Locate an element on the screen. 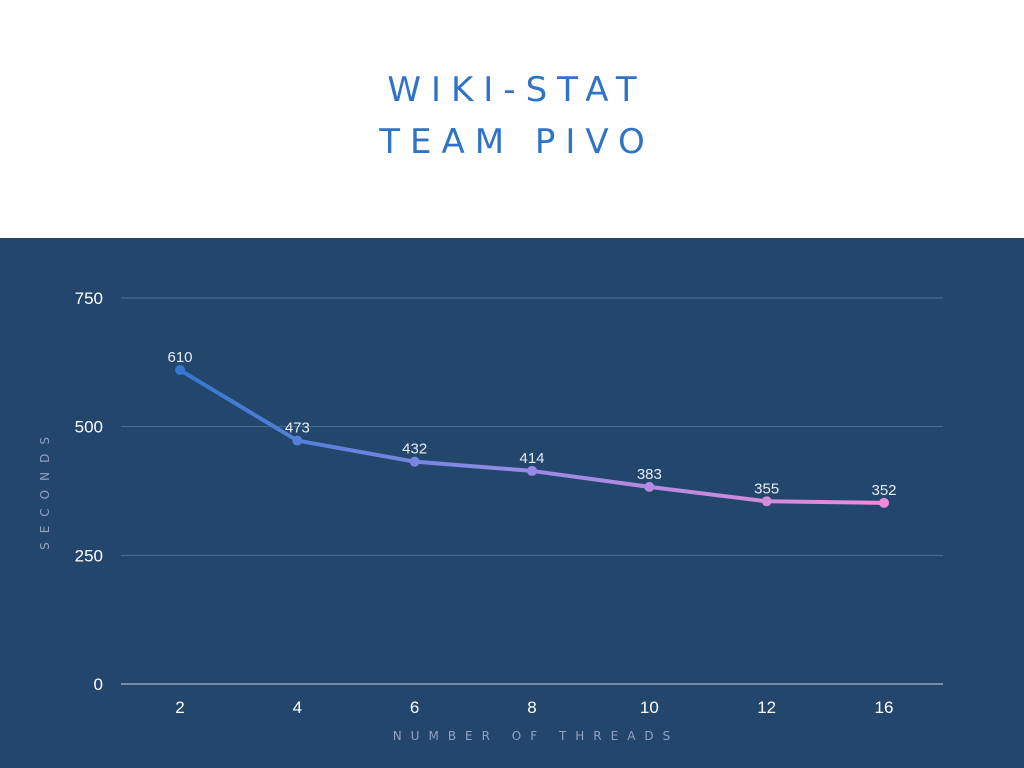  data-label: 610 is located at coordinates (179, 357).